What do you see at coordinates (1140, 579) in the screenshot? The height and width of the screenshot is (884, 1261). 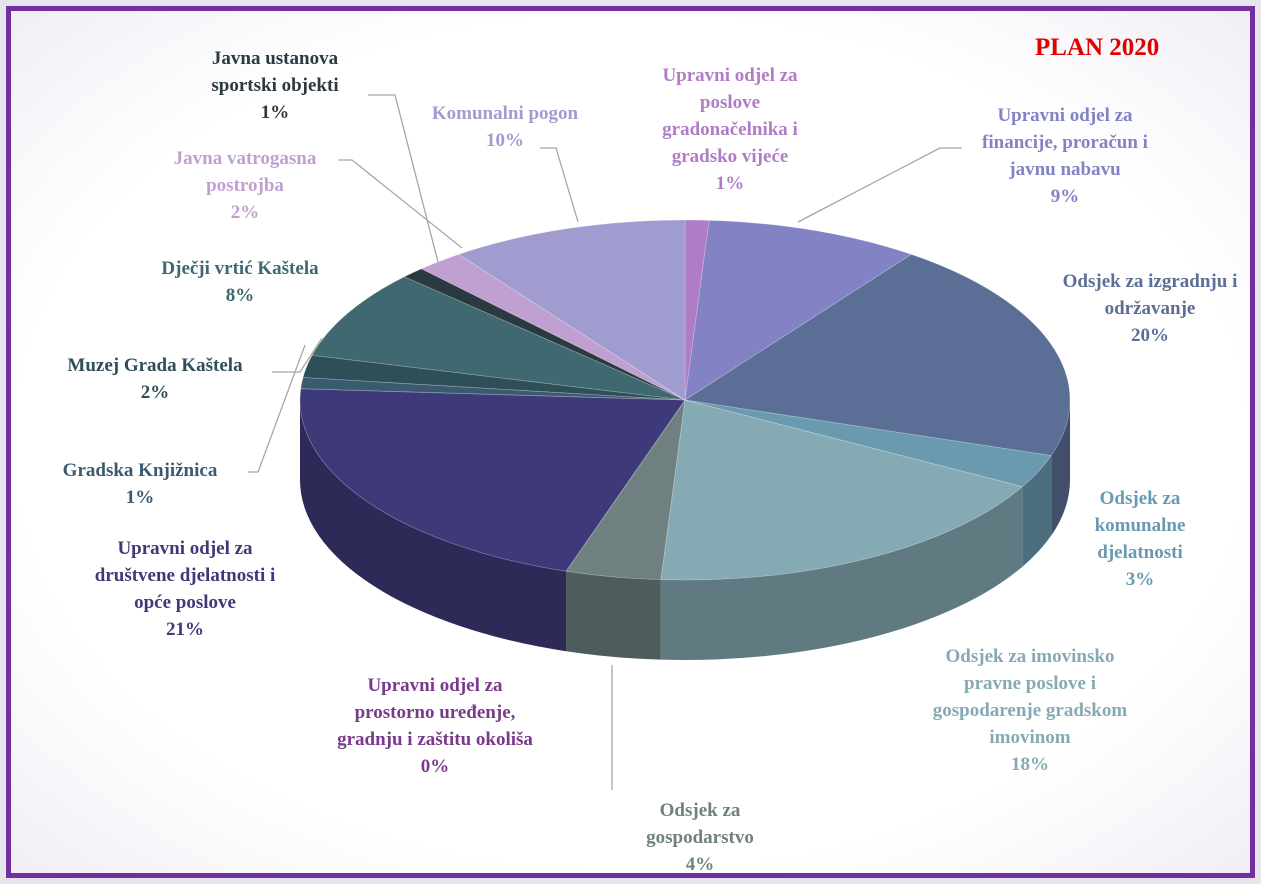 I see `value-label: 3%` at bounding box center [1140, 579].